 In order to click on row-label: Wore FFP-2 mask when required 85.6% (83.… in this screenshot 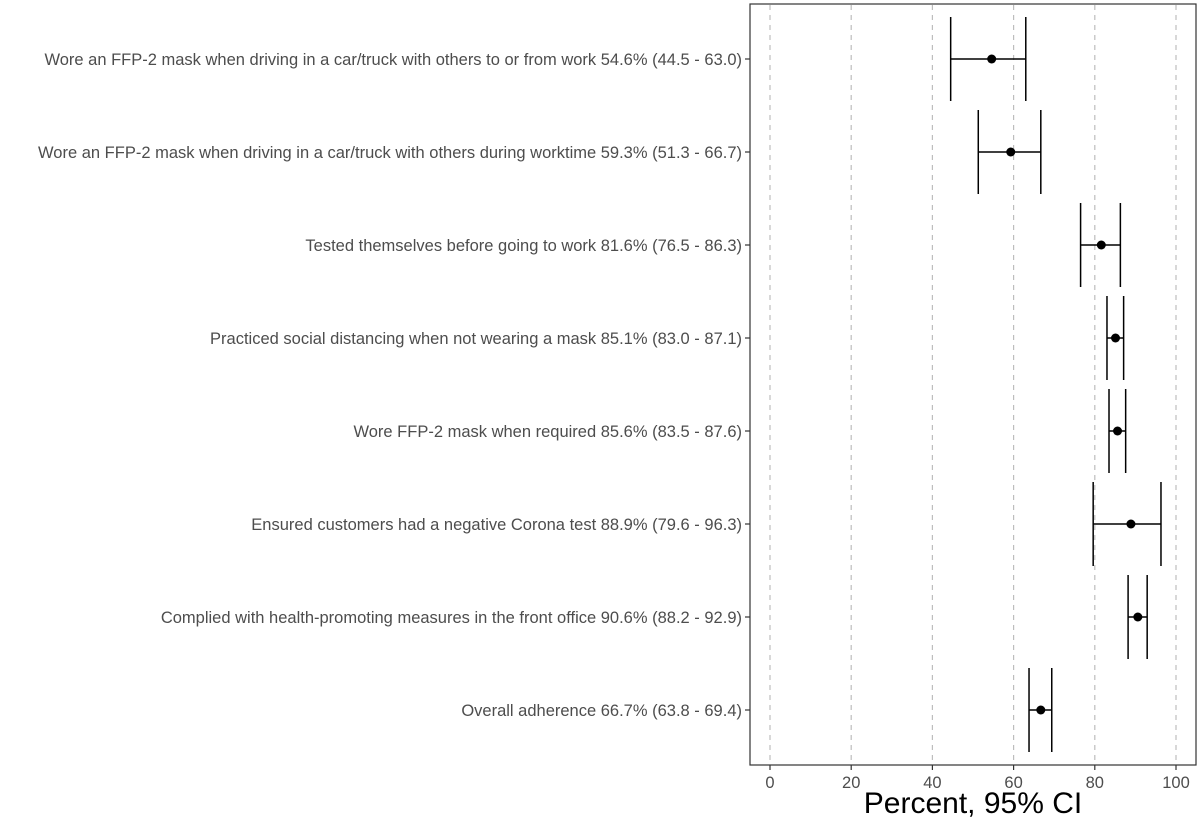, I will do `click(547, 432)`.